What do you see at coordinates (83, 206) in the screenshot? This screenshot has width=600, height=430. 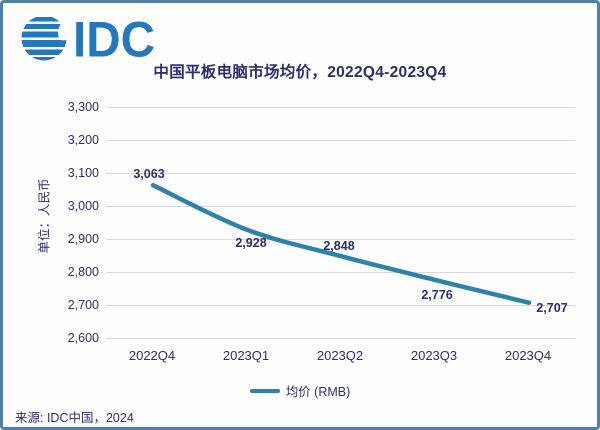 I see `y-tick-label: 3,000` at bounding box center [83, 206].